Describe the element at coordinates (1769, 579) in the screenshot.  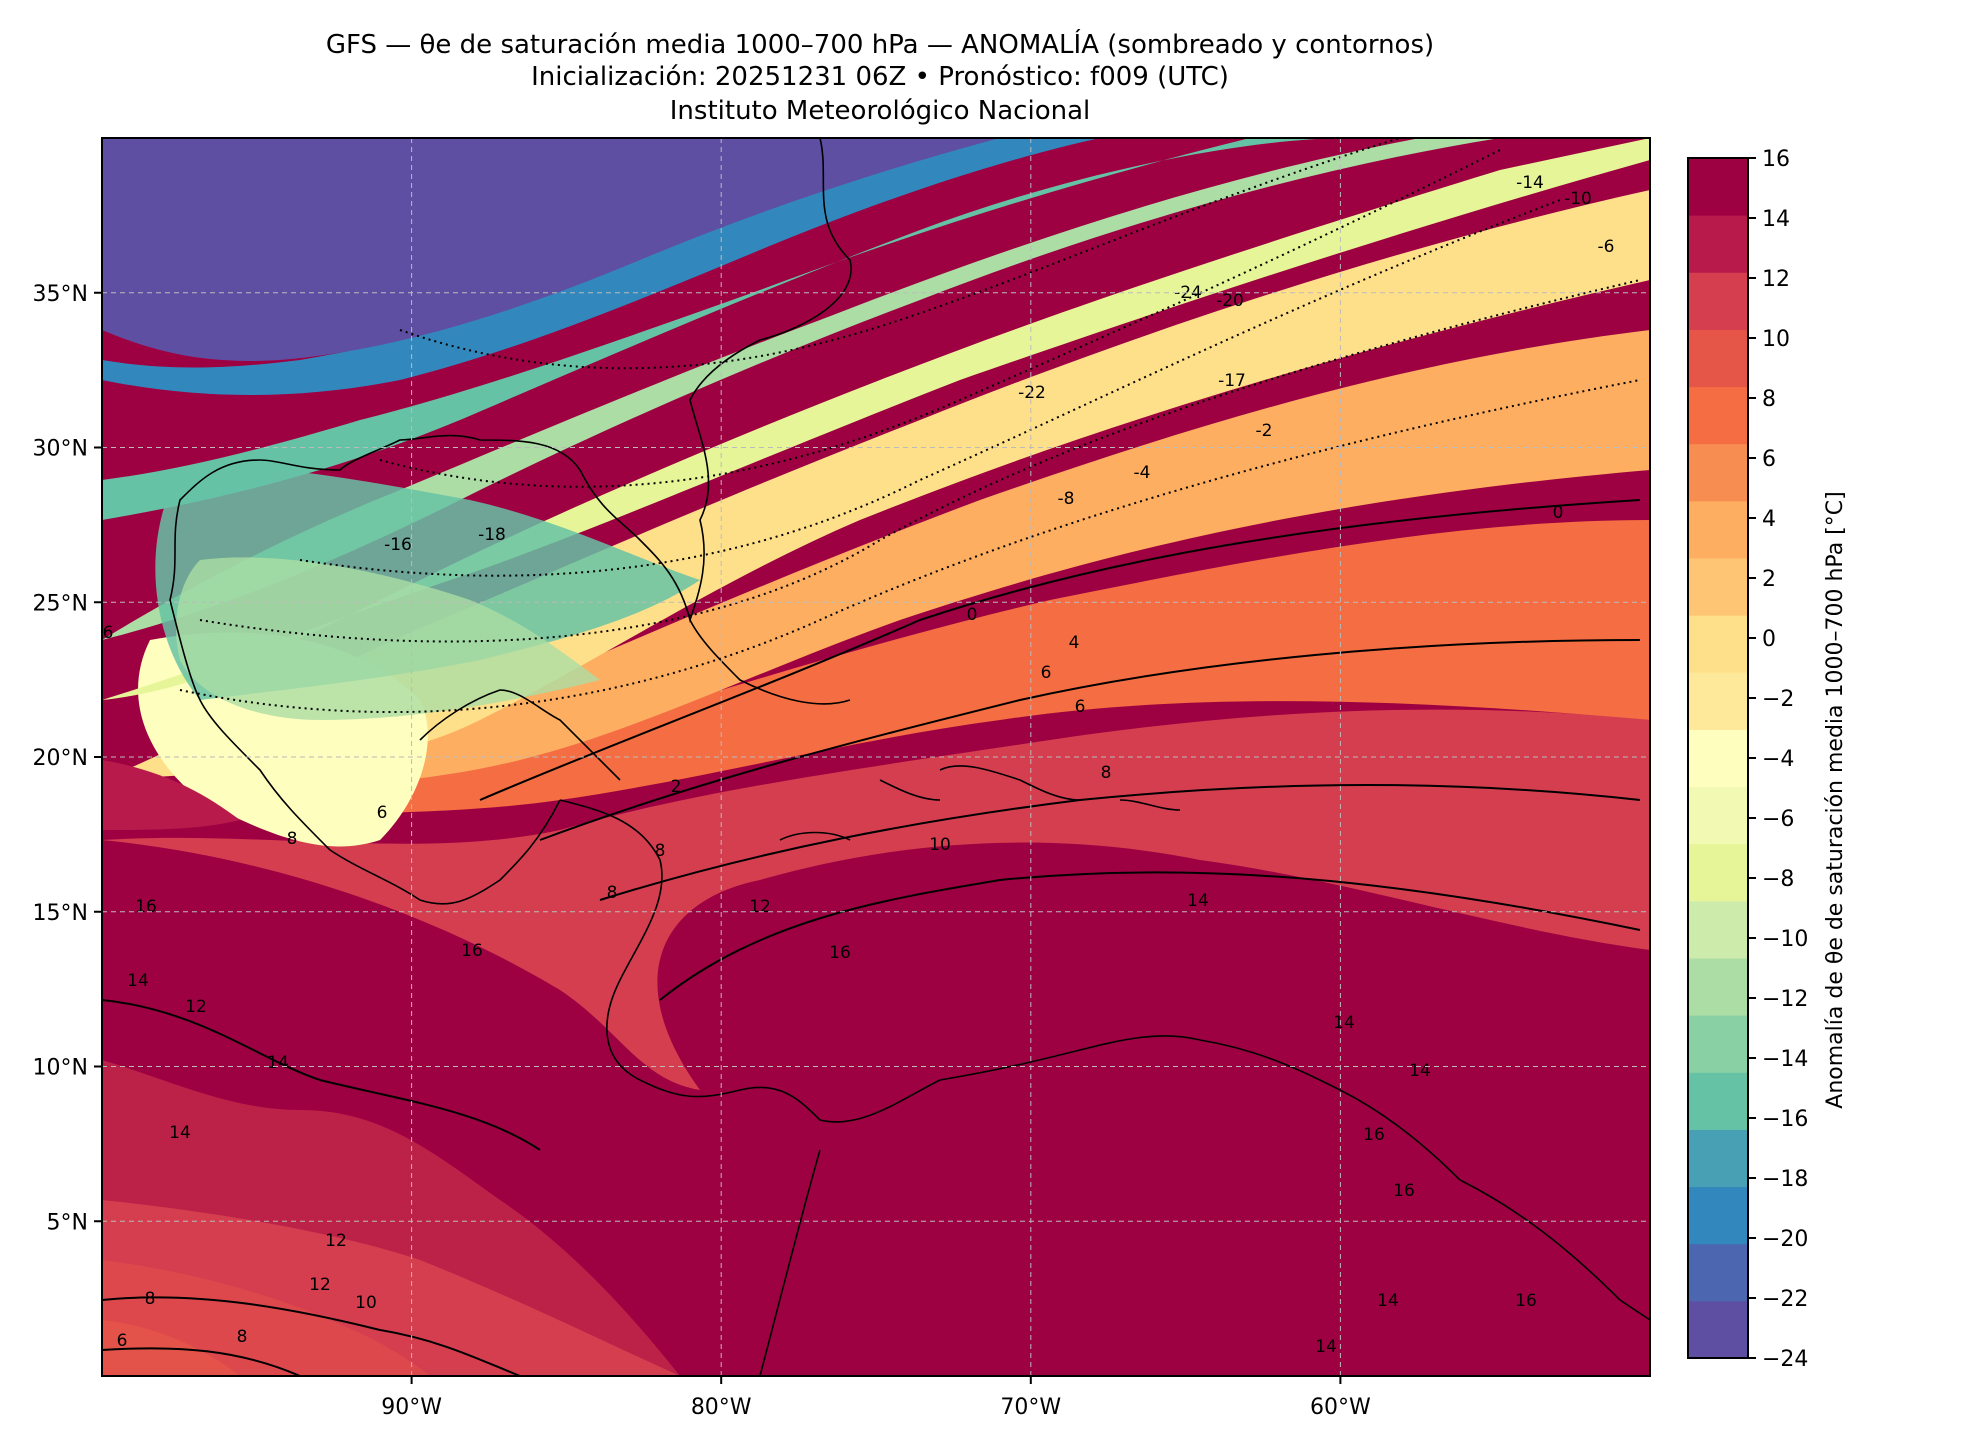
I see `colorbar-tick-label: 2` at that location.